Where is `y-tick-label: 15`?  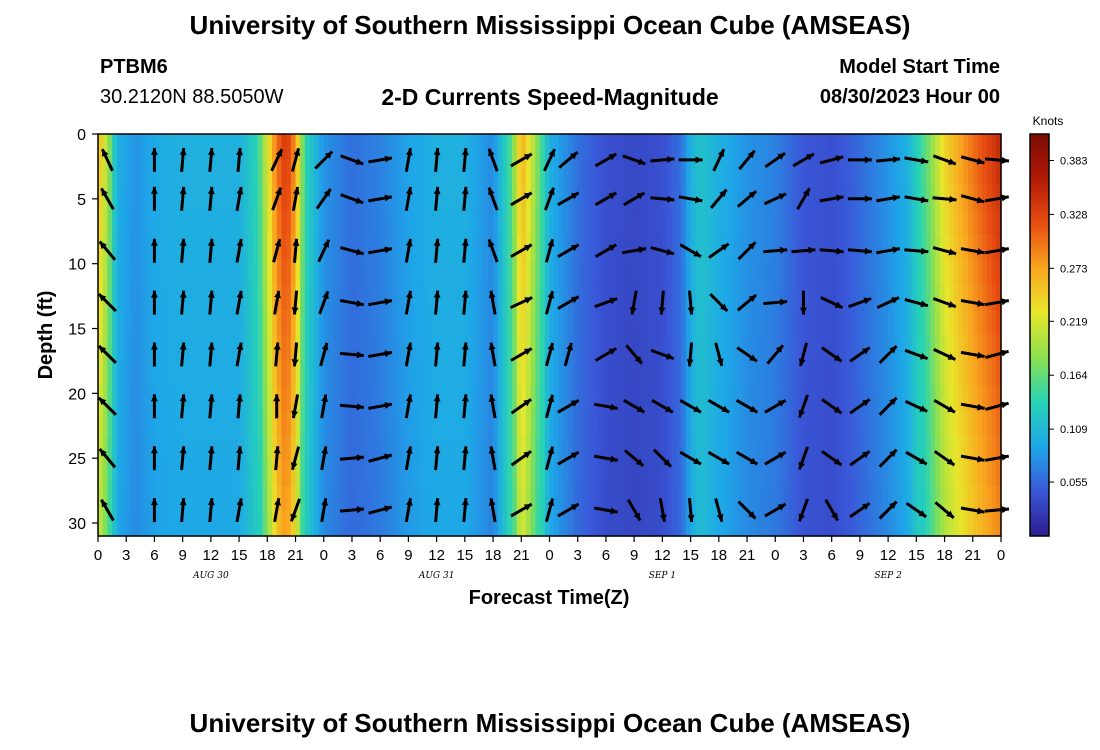
y-tick-label: 15 is located at coordinates (77, 330).